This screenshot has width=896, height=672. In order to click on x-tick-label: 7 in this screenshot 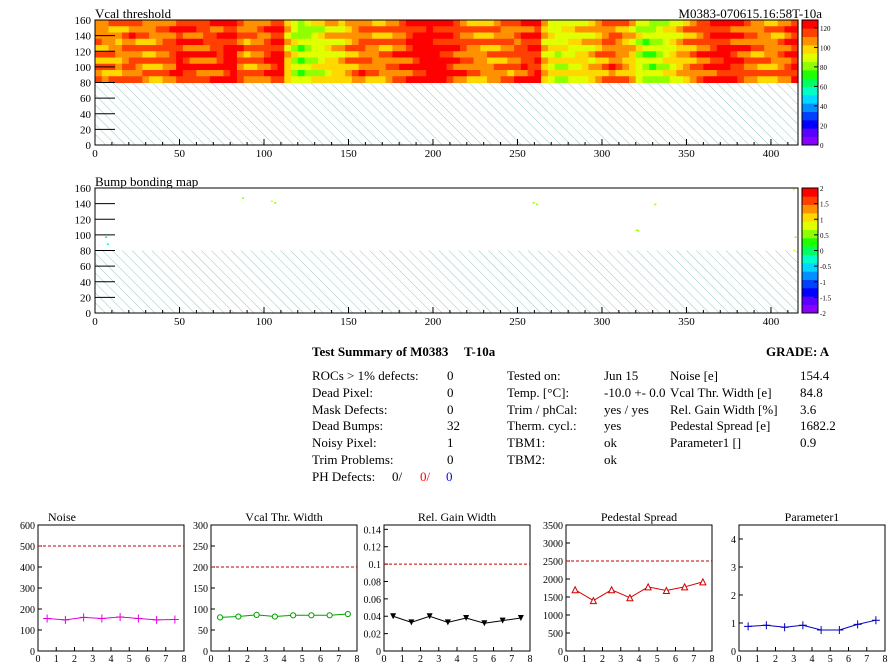, I will do `click(338, 659)`.